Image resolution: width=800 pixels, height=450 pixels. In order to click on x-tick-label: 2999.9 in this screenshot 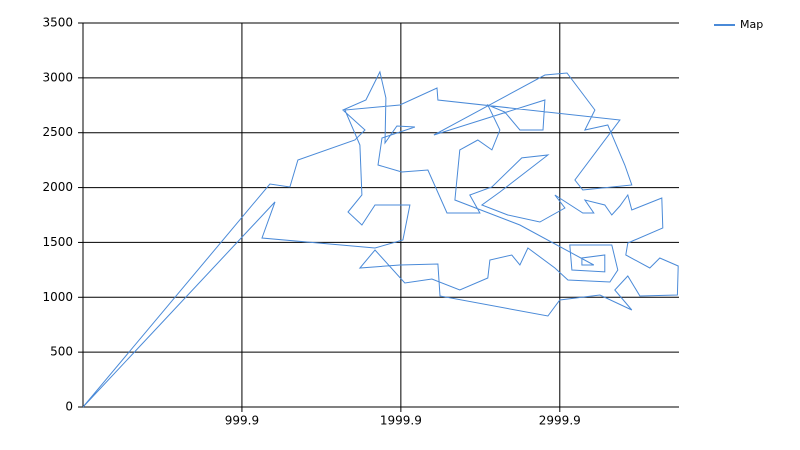, I will do `click(560, 421)`.